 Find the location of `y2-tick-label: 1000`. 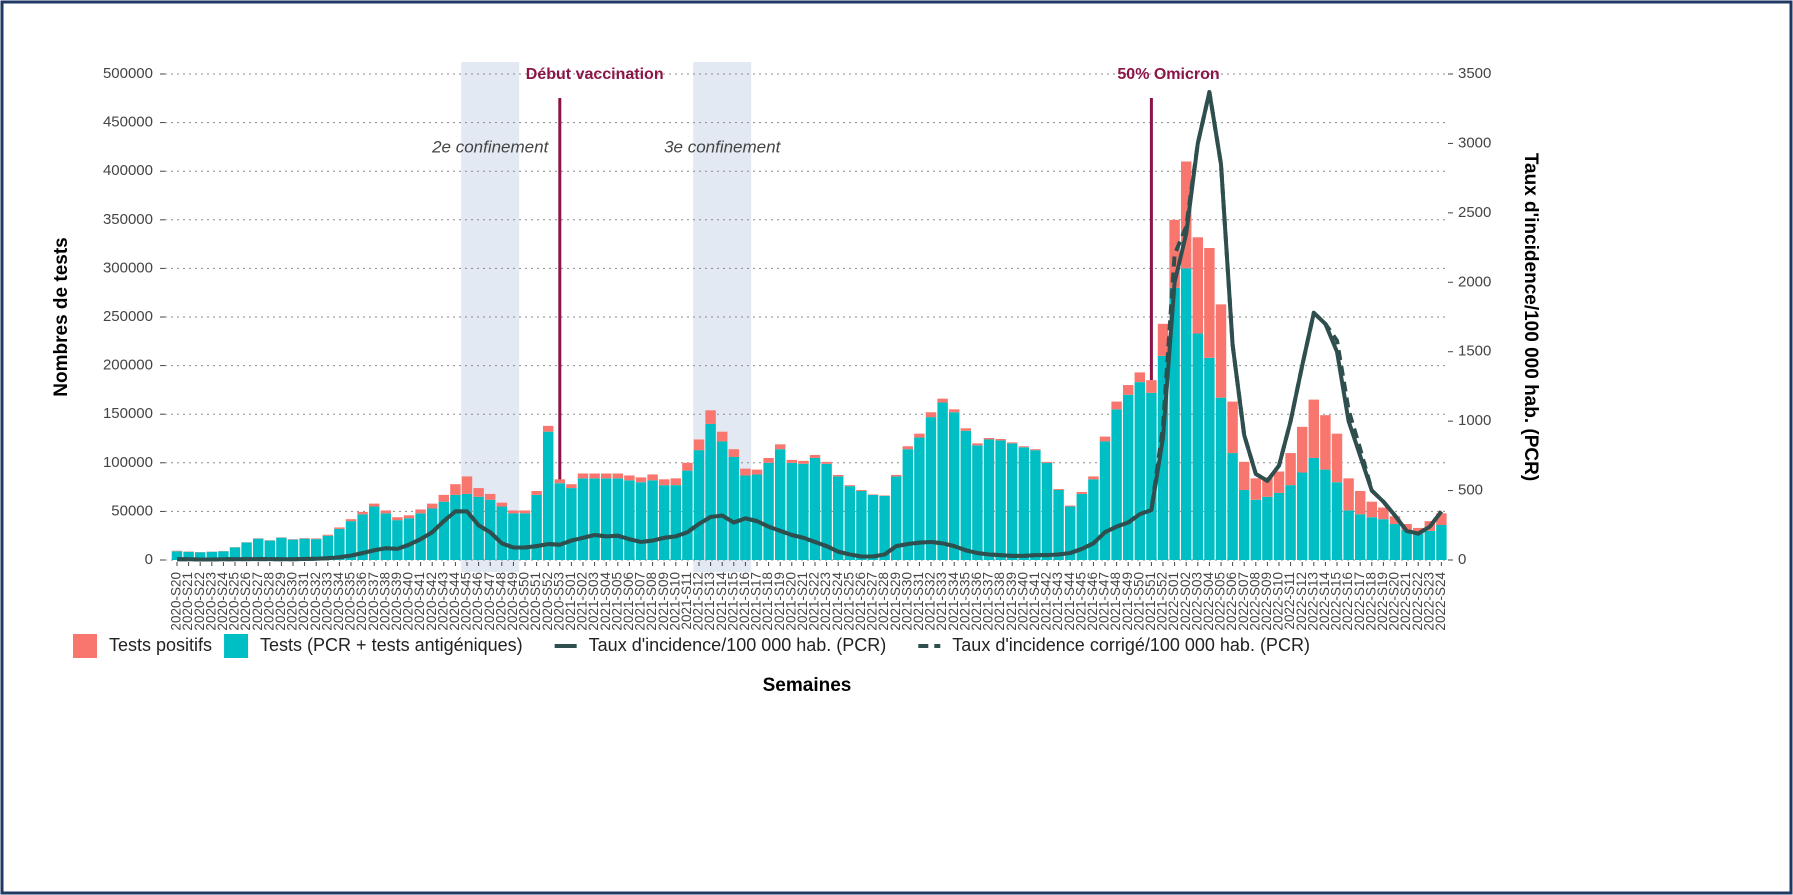

y2-tick-label: 1000 is located at coordinates (1474, 420).